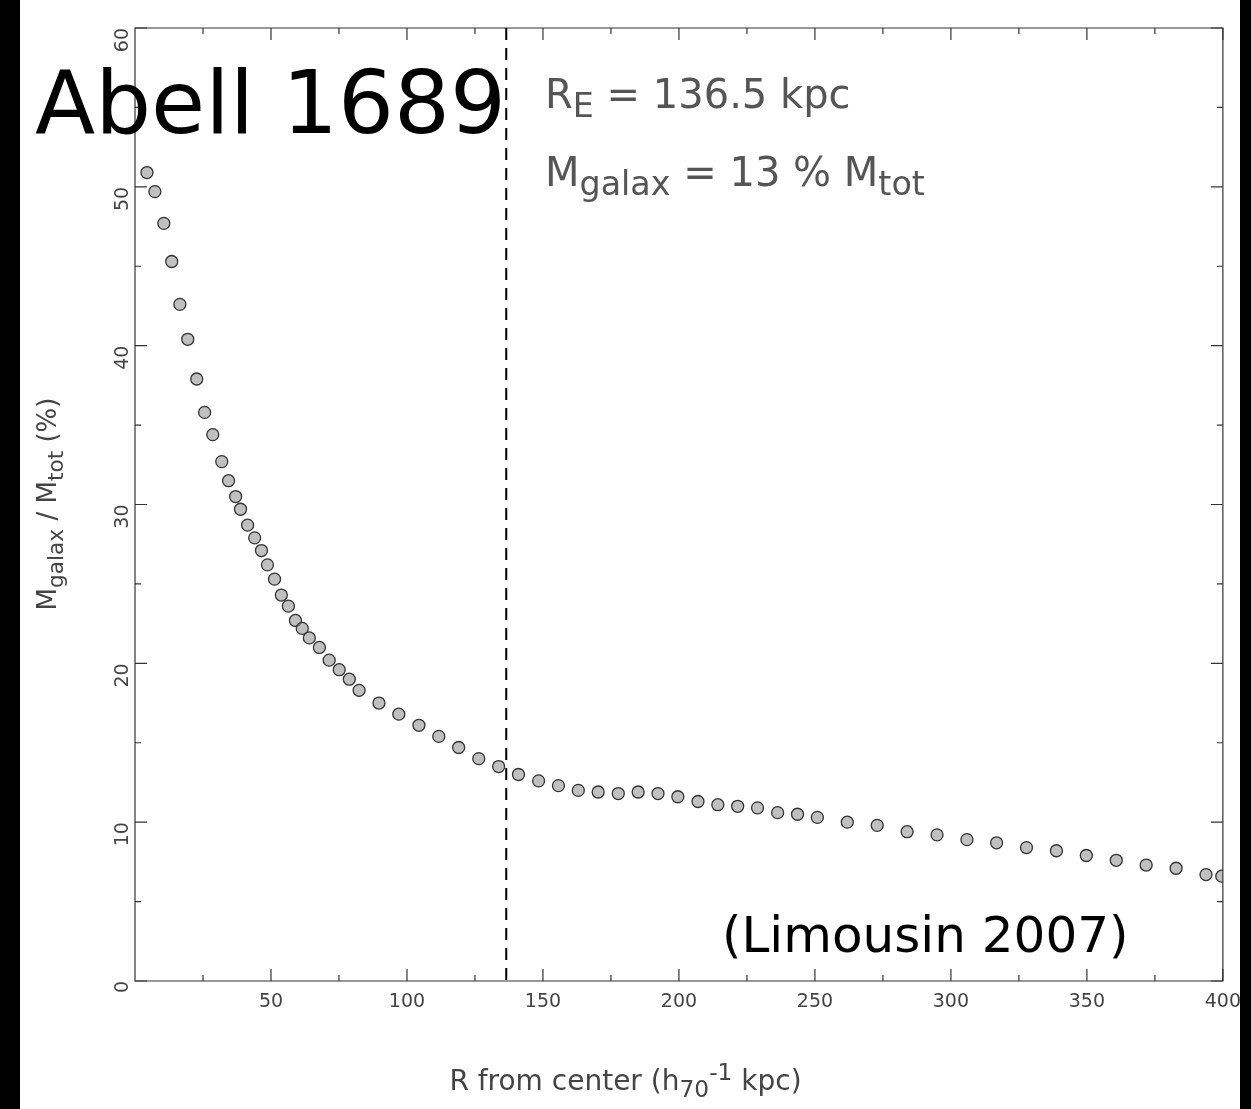  Describe the element at coordinates (271, 1000) in the screenshot. I see `x-tick-label: 50` at that location.